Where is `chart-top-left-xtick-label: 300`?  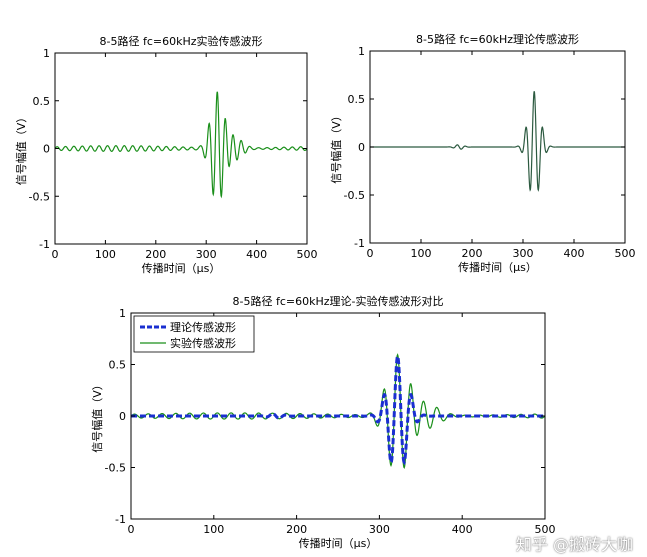
chart-top-left-xtick-label: 300 is located at coordinates (206, 254).